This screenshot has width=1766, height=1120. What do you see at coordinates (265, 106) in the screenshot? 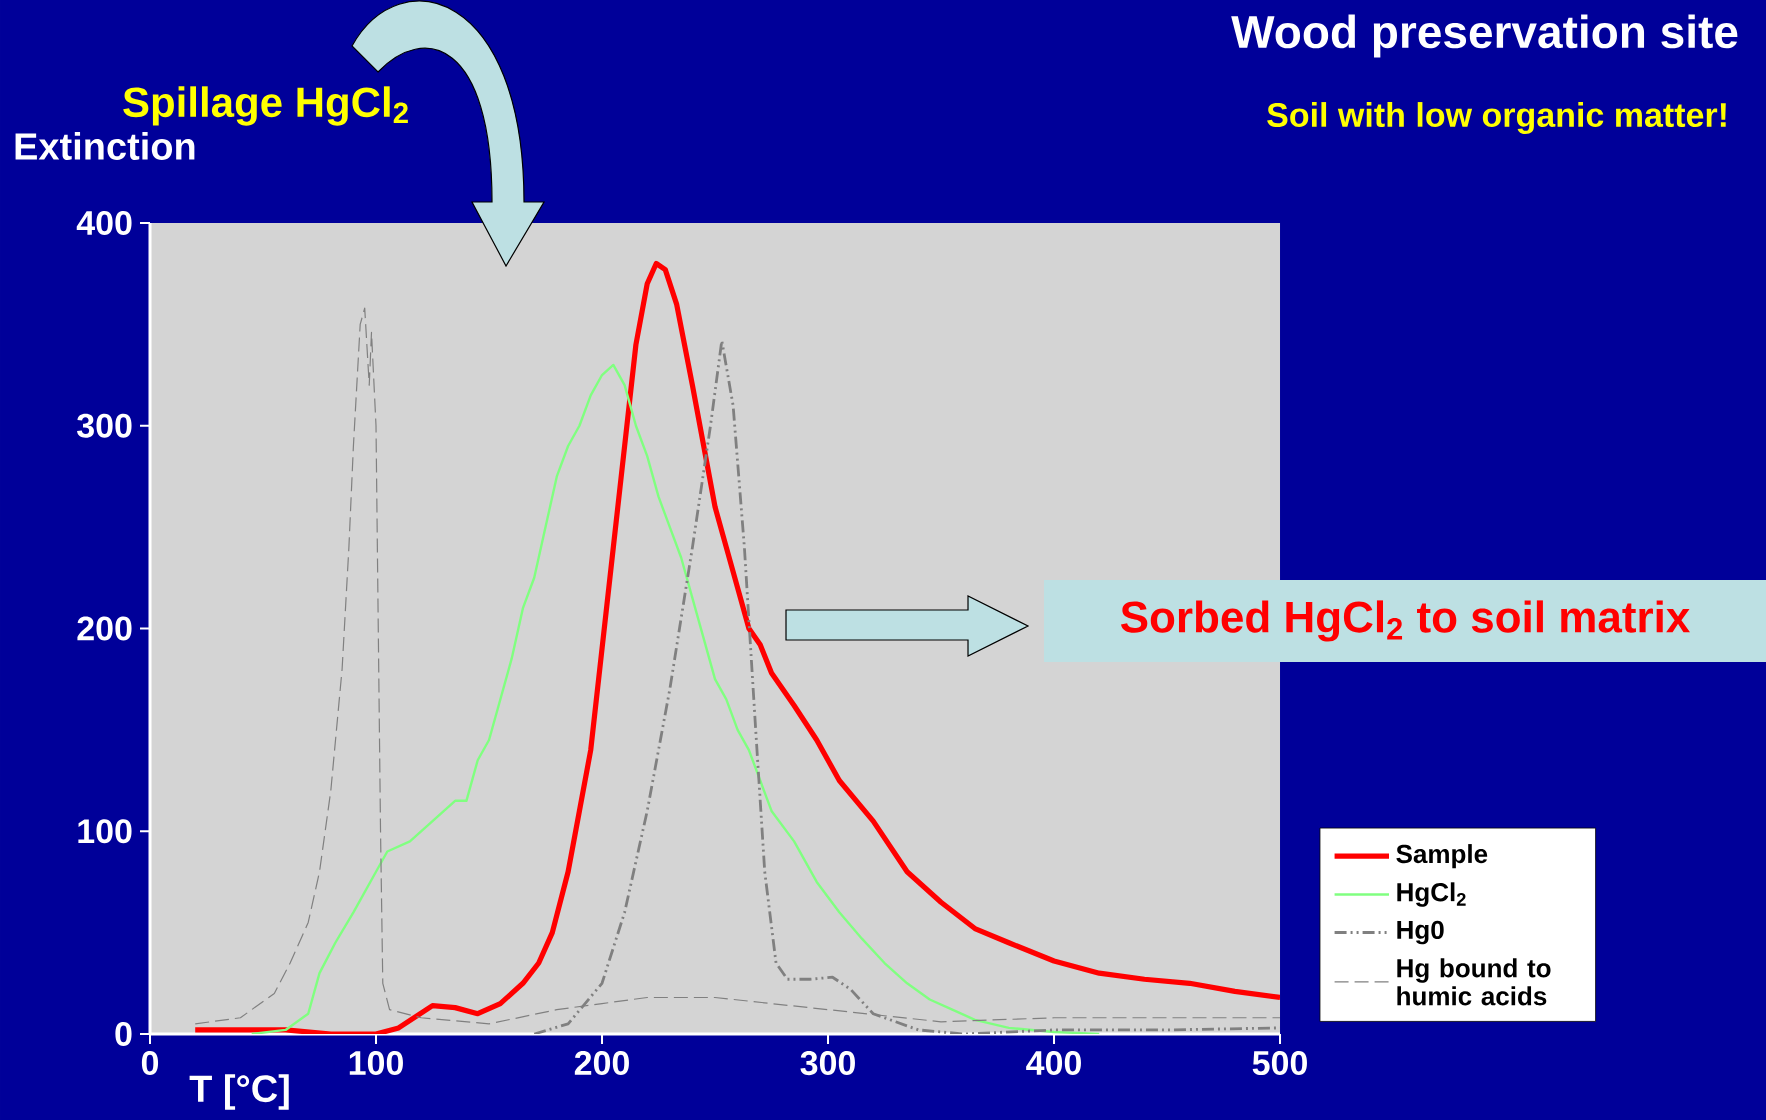
I see `text: Spillage HgCl$_{2}$` at bounding box center [265, 106].